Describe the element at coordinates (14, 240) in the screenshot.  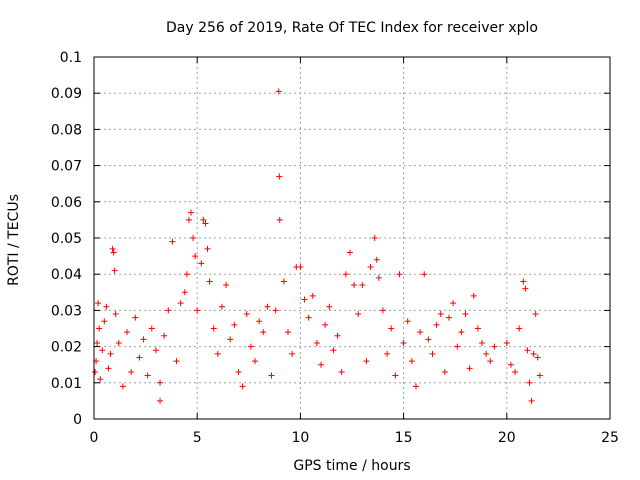
I see `y-axis-label: ROTI / TECUs` at that location.